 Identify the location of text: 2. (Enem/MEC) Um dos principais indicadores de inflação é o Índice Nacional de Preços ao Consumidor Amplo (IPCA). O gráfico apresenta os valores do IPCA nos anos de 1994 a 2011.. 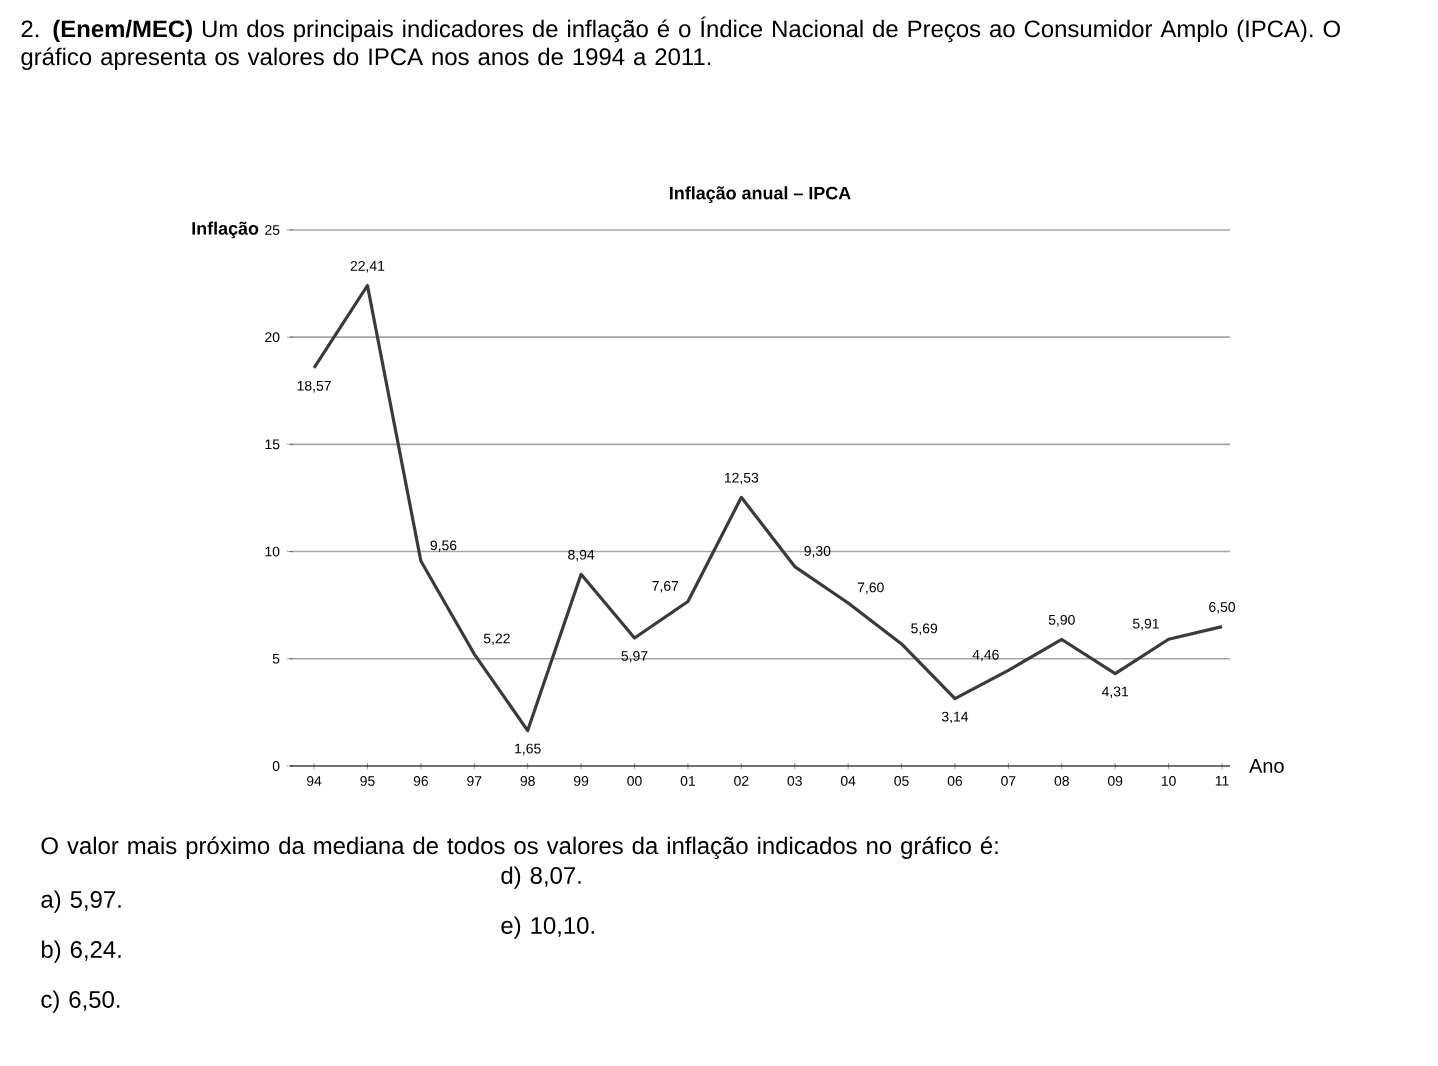
(680, 43).